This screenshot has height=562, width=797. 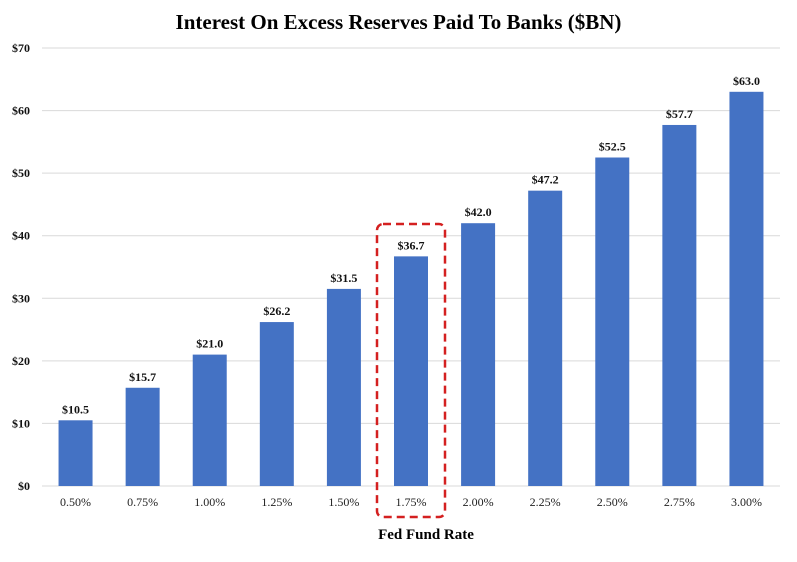 What do you see at coordinates (21, 298) in the screenshot?
I see `y-tick-label: $30` at bounding box center [21, 298].